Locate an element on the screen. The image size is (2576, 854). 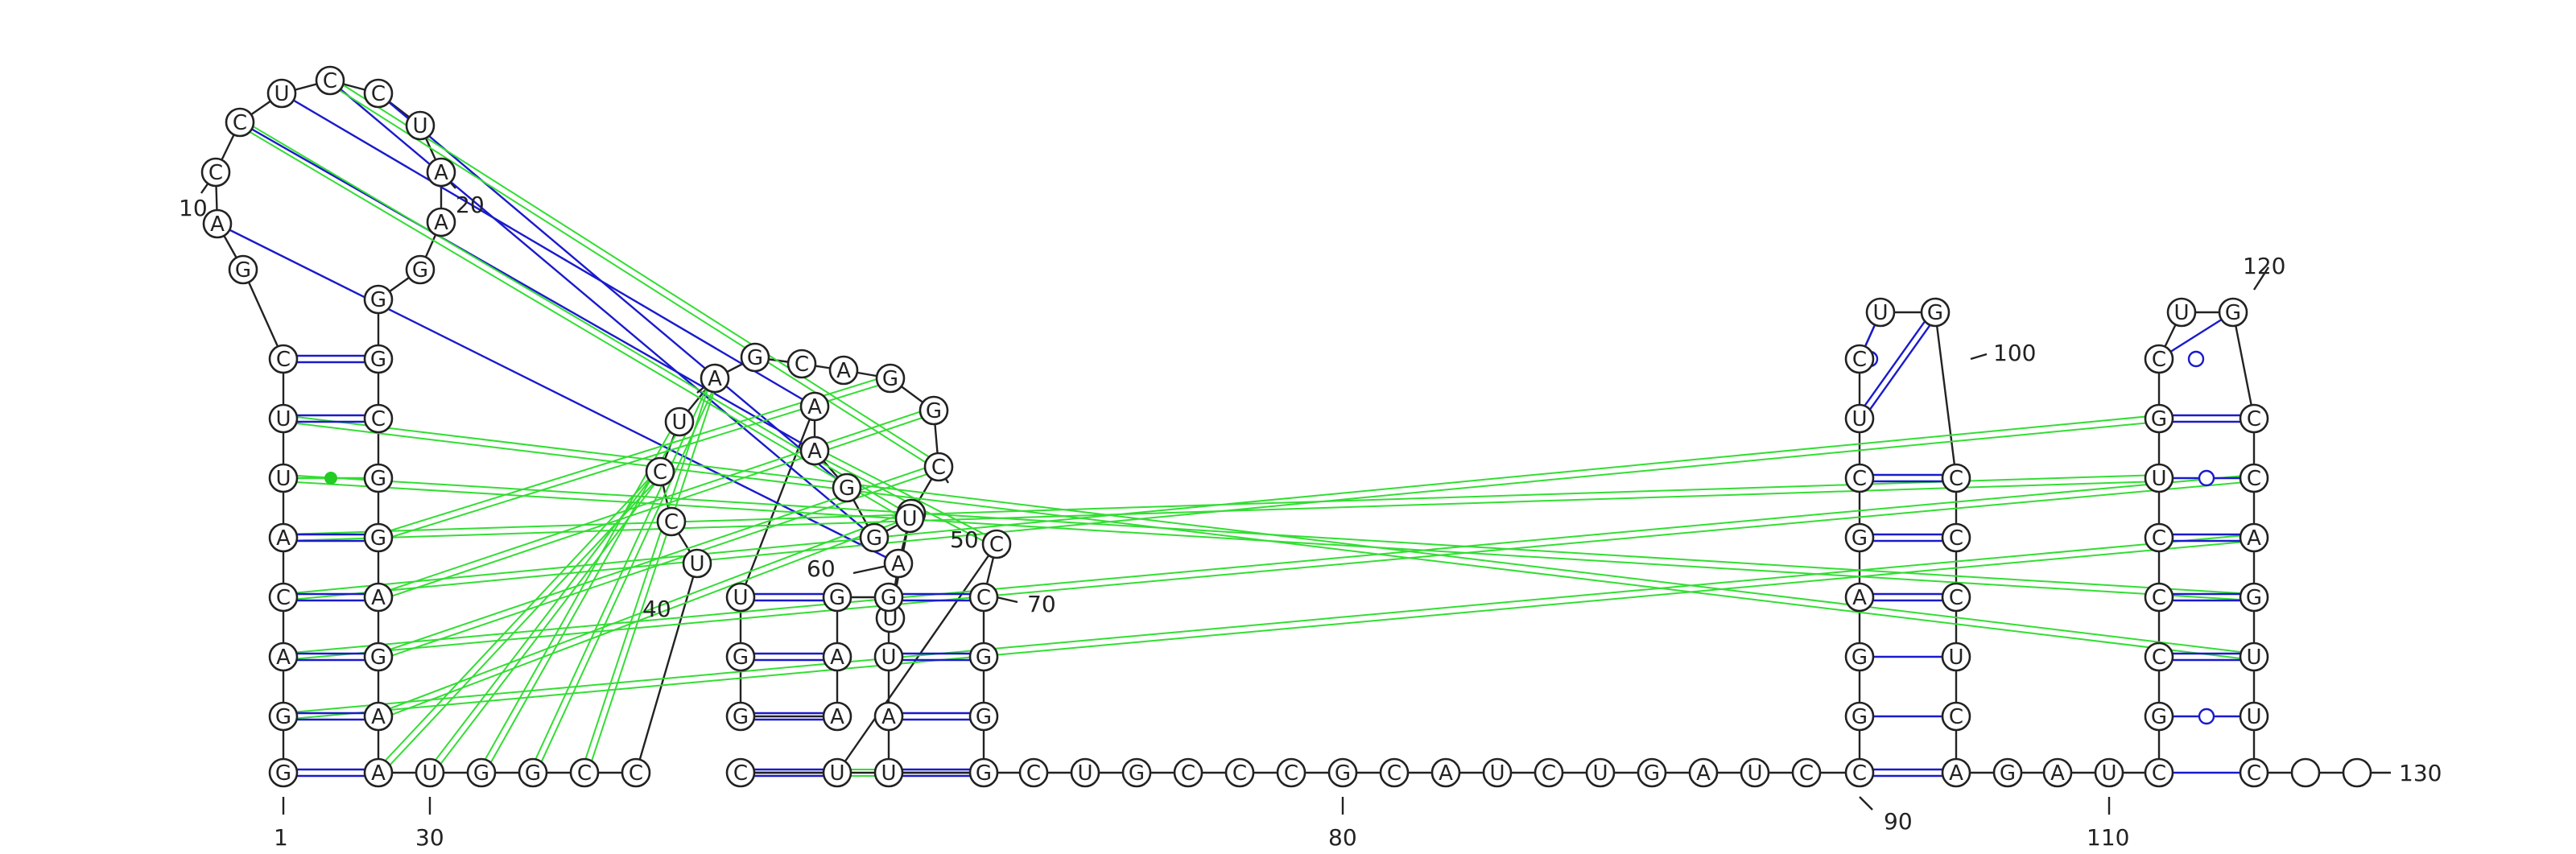
position-label: 10 is located at coordinates (193, 208).